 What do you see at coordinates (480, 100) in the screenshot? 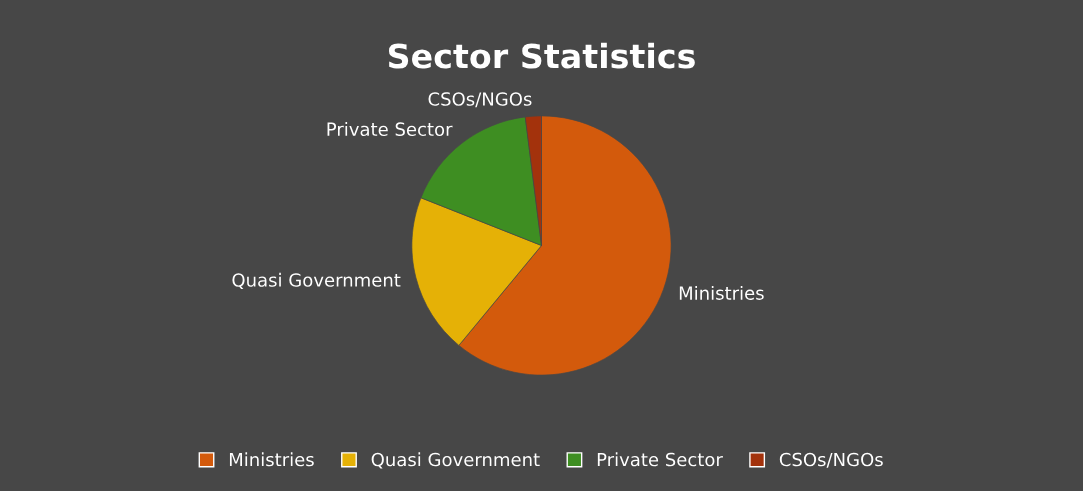
I see `slice-label: CSOs/NGOs` at bounding box center [480, 100].